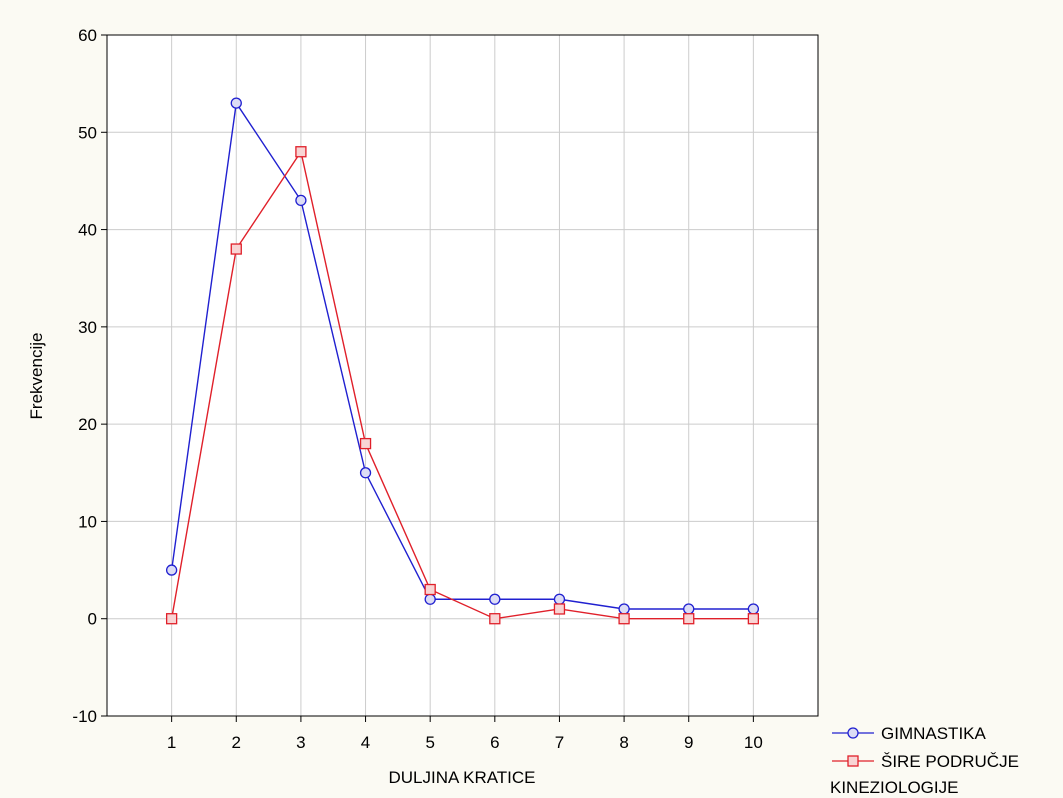  Describe the element at coordinates (753, 742) in the screenshot. I see `x-tick-label: 10` at that location.